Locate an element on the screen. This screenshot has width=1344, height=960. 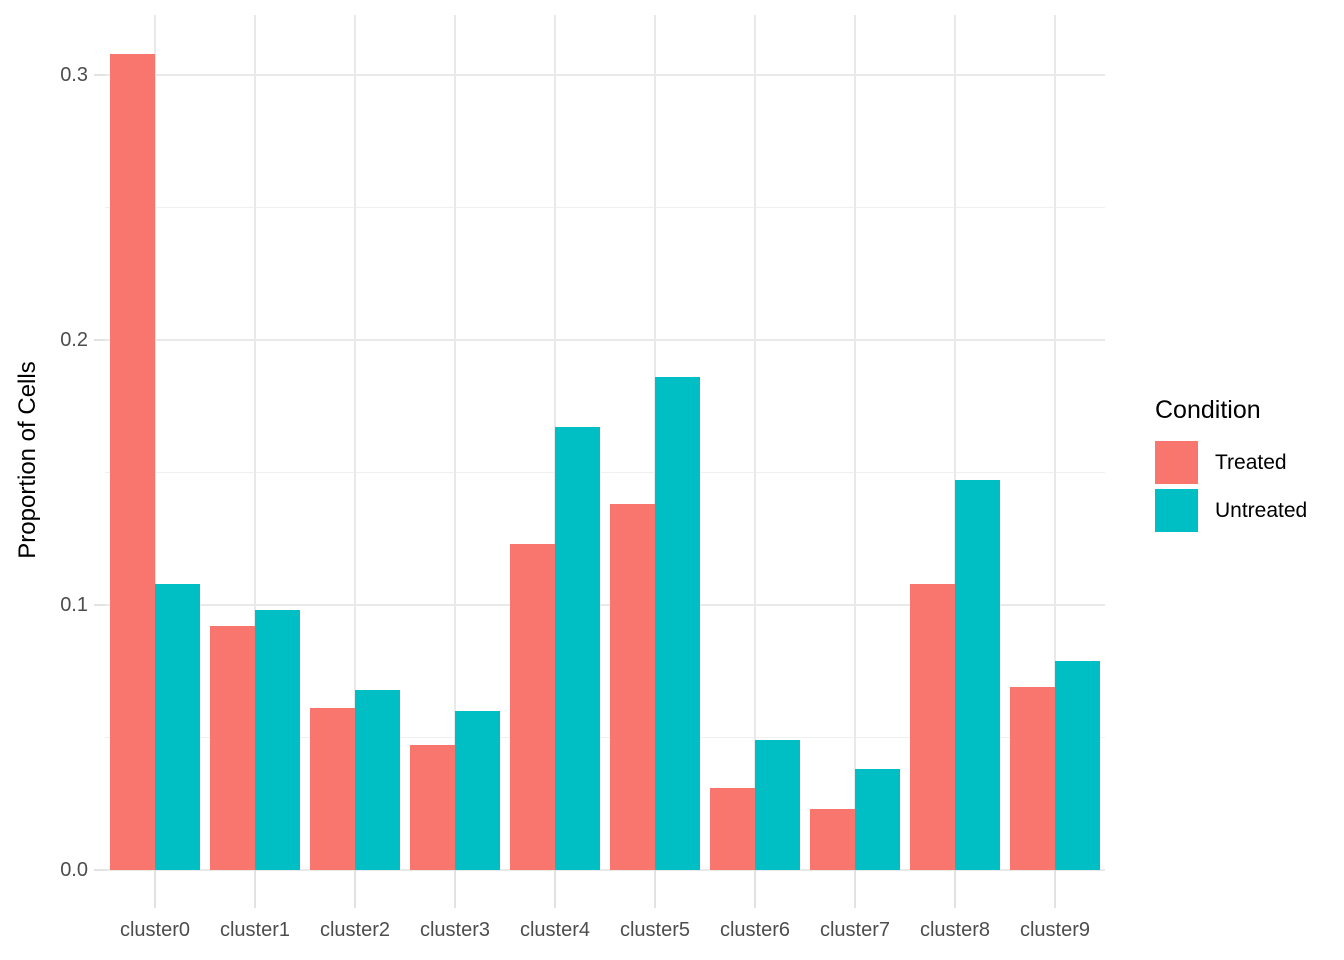
bar-cluster1-untreated is located at coordinates (277, 740).